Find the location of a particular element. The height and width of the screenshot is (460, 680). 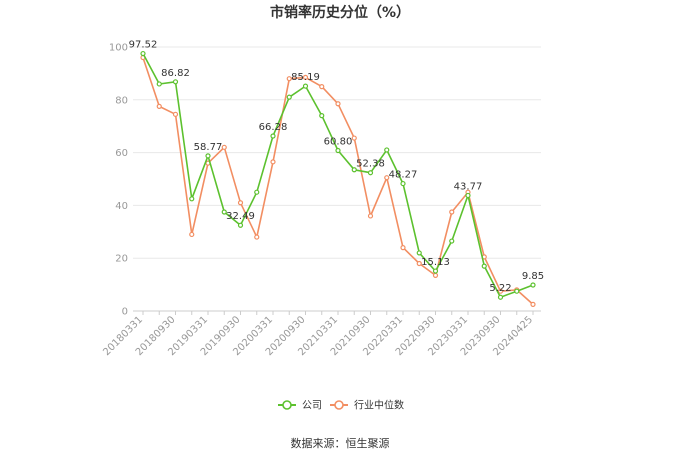

data-label: 86.82 is located at coordinates (175, 73).